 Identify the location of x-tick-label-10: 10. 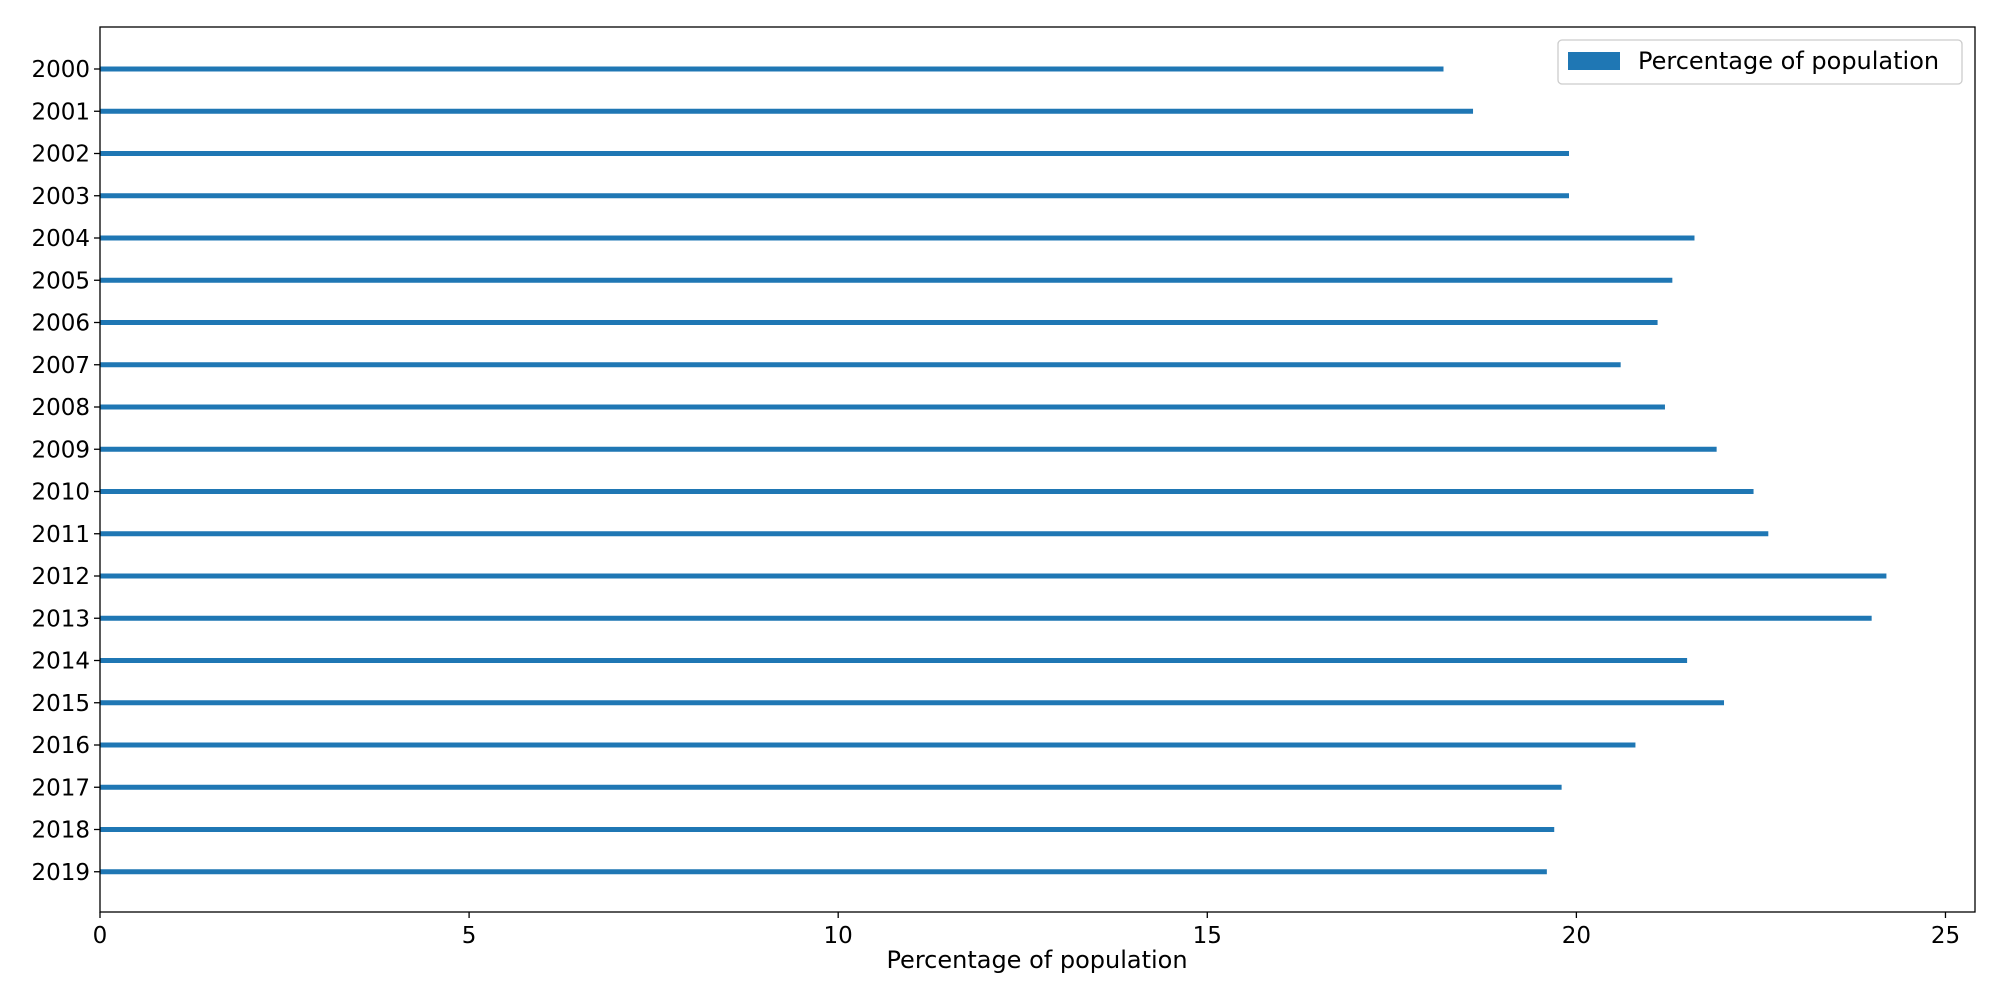
(838, 936).